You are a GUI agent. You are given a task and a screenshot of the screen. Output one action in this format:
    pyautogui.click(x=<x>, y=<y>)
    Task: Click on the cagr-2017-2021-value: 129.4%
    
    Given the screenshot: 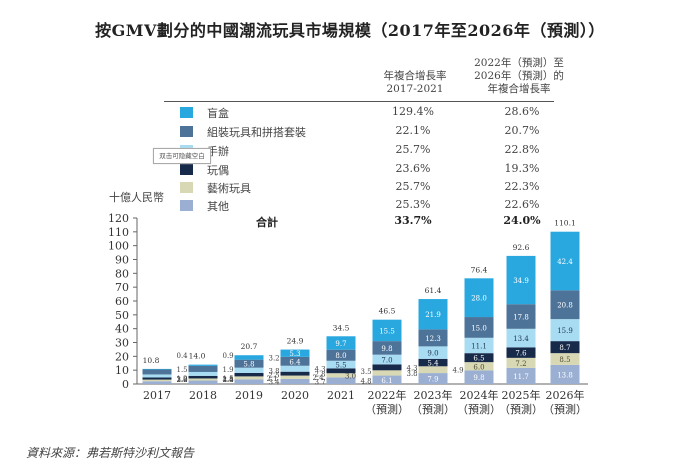 What is the action you would take?
    pyautogui.click(x=413, y=111)
    